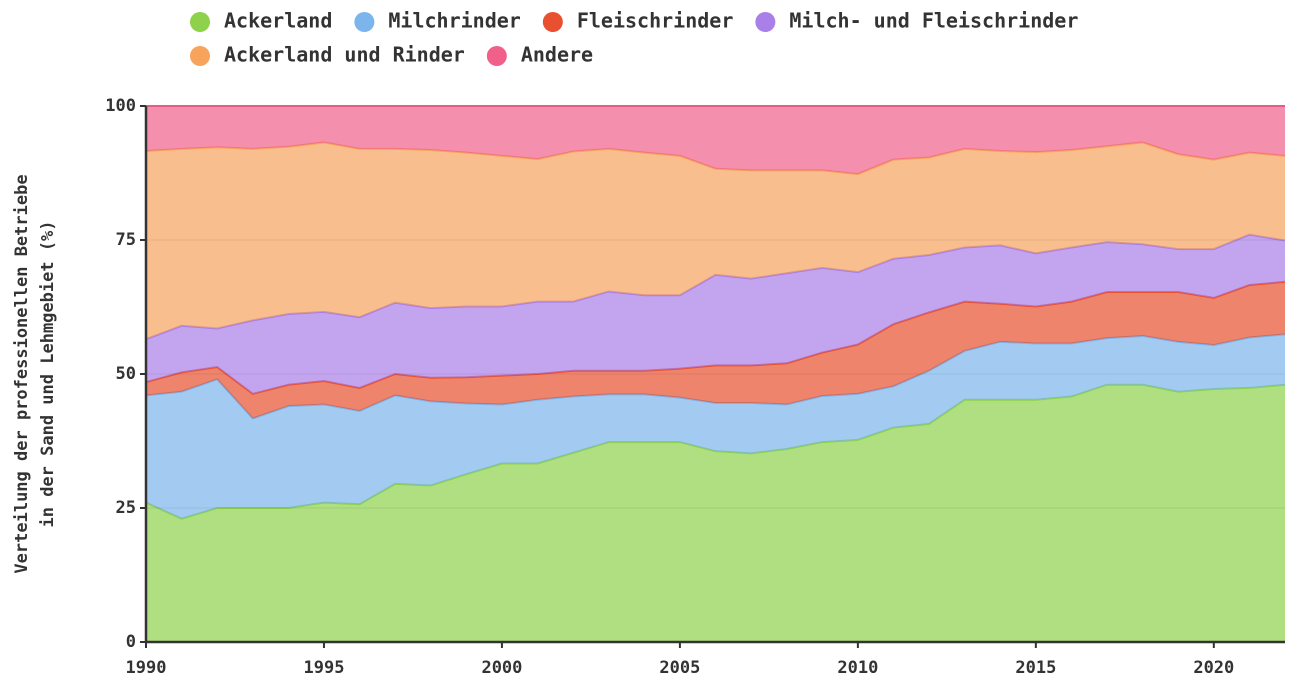 This screenshot has width=1289, height=681. Describe the element at coordinates (501, 668) in the screenshot. I see `x-tick-label: 2000` at that location.